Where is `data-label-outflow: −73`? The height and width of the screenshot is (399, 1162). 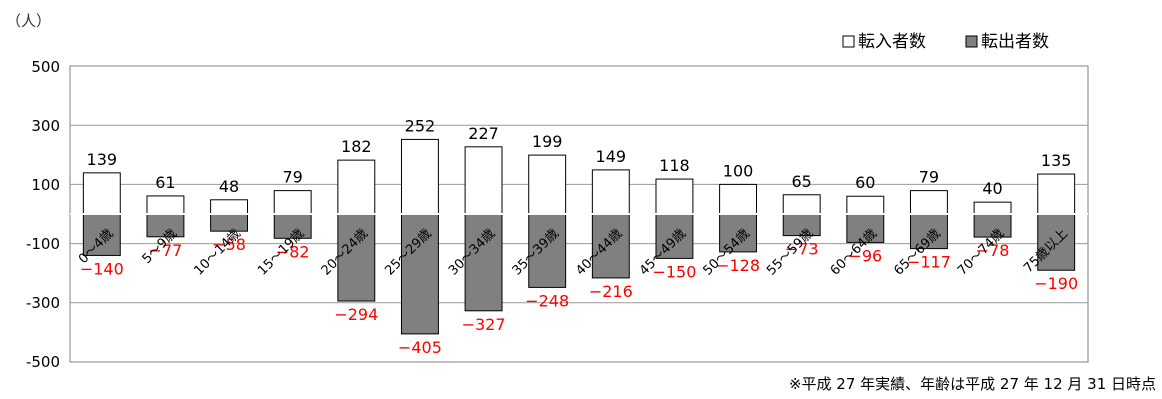 data-label-outflow: −73 is located at coordinates (802, 249).